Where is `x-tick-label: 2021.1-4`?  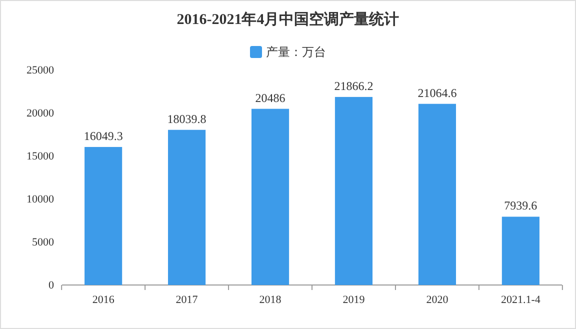
x-tick-label: 2021.1-4 is located at coordinates (520, 300).